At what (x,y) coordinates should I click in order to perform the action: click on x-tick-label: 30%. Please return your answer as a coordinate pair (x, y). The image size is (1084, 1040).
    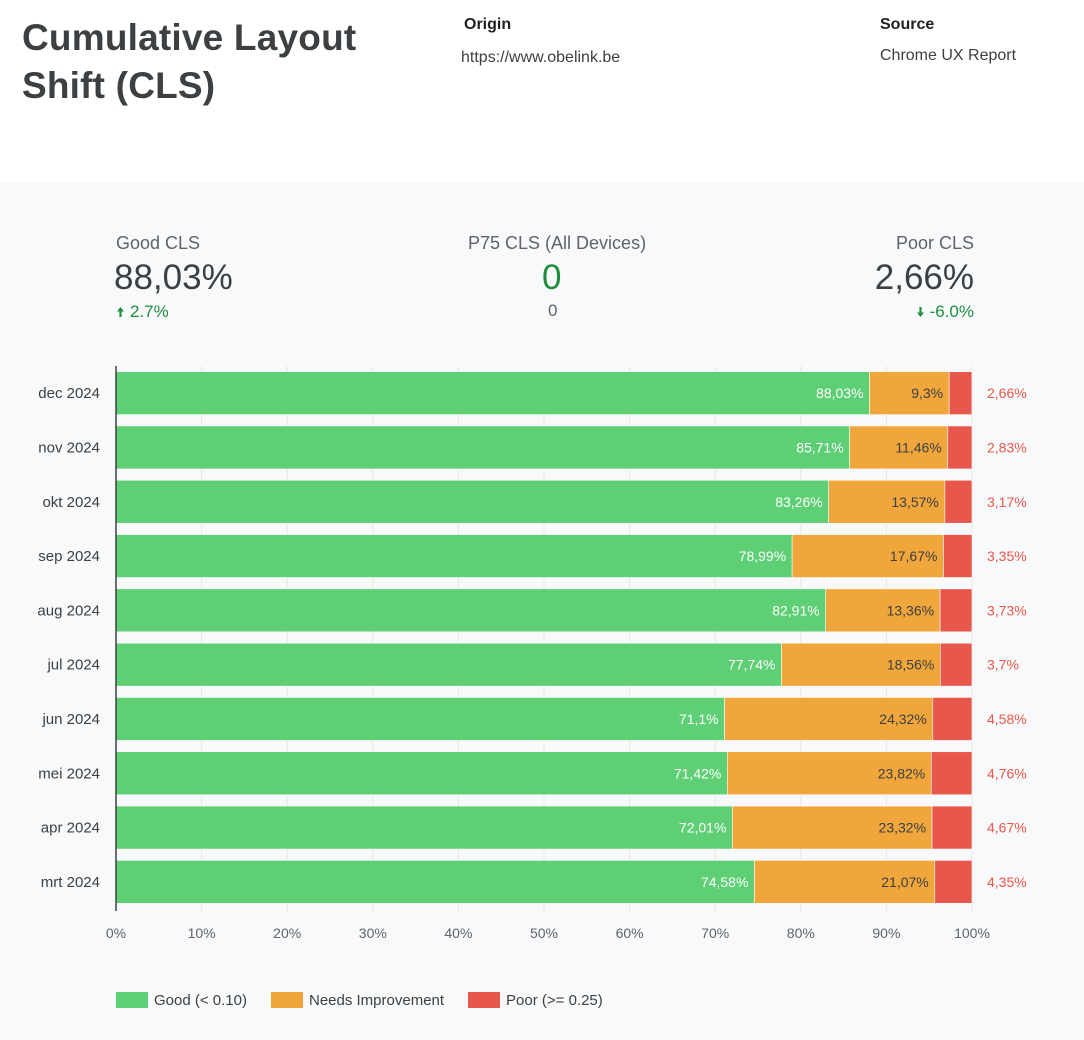
    Looking at the image, I should click on (373, 933).